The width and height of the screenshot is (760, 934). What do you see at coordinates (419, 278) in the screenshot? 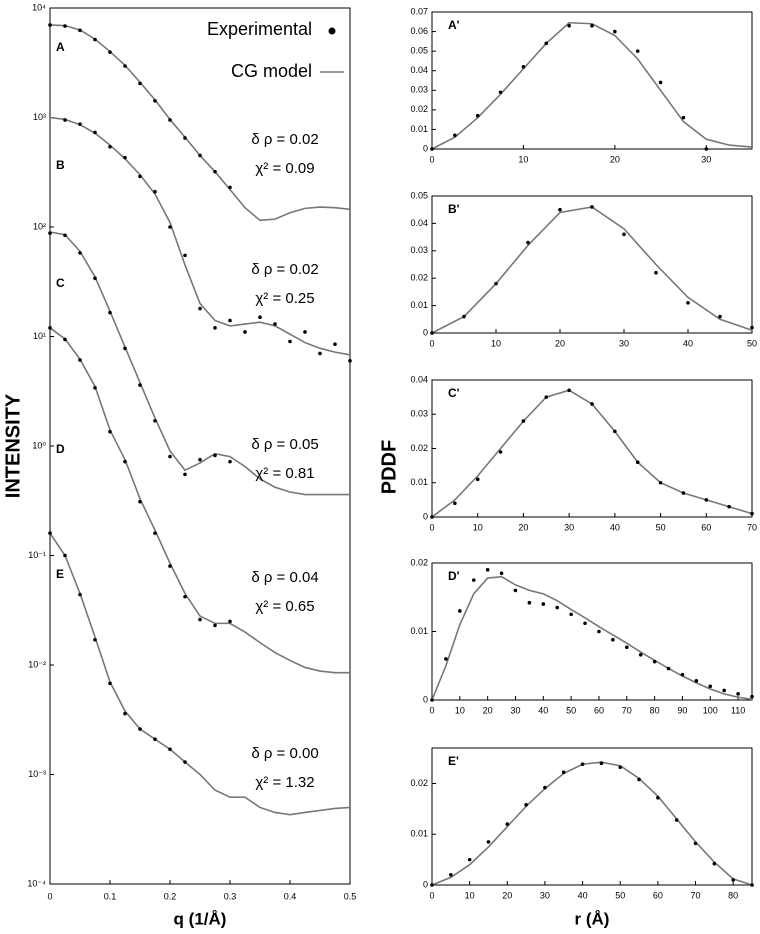
I see `y-tick-label: 0.02` at bounding box center [419, 278].